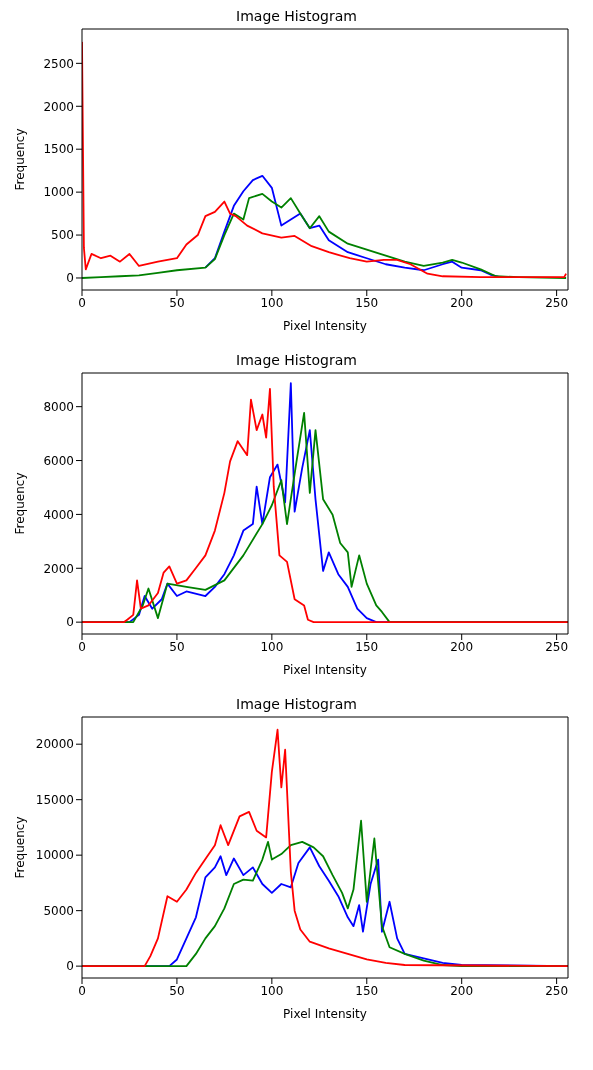 This screenshot has width=593, height=1070. I want to click on y-tick-label: 10000, so click(54, 855).